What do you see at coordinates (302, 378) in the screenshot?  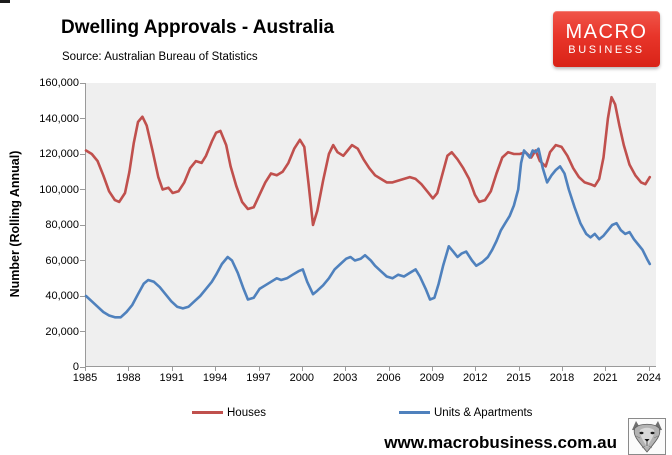 I see `x-tick-label: 2000` at bounding box center [302, 378].